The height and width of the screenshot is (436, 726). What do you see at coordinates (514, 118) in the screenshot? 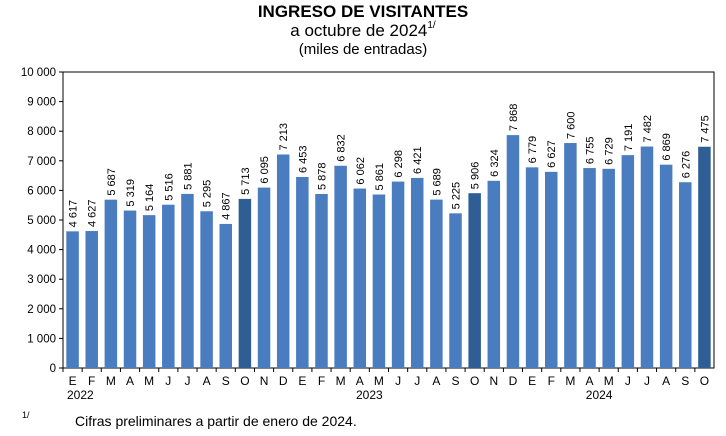
I see `bar-value-label: 7 868` at bounding box center [514, 118].